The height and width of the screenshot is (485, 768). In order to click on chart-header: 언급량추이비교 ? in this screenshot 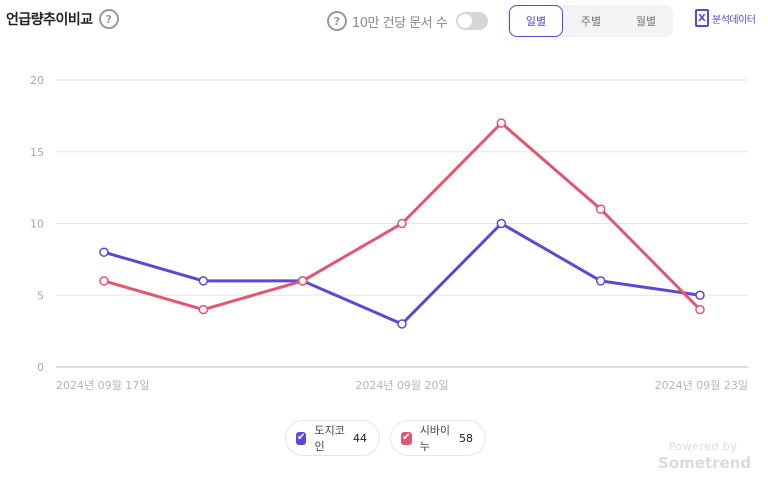, I will do `click(62, 19)`.